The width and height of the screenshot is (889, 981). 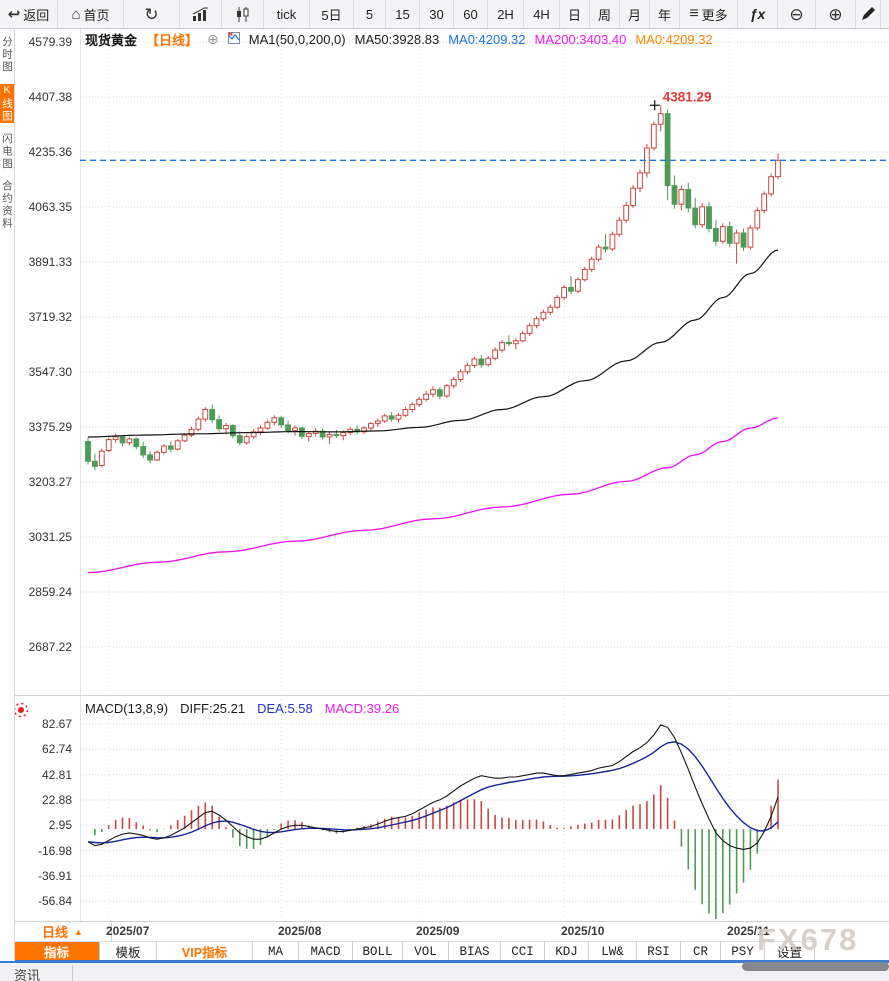 What do you see at coordinates (701, 951) in the screenshot?
I see `indicator-tab-CR: CR` at bounding box center [701, 951].